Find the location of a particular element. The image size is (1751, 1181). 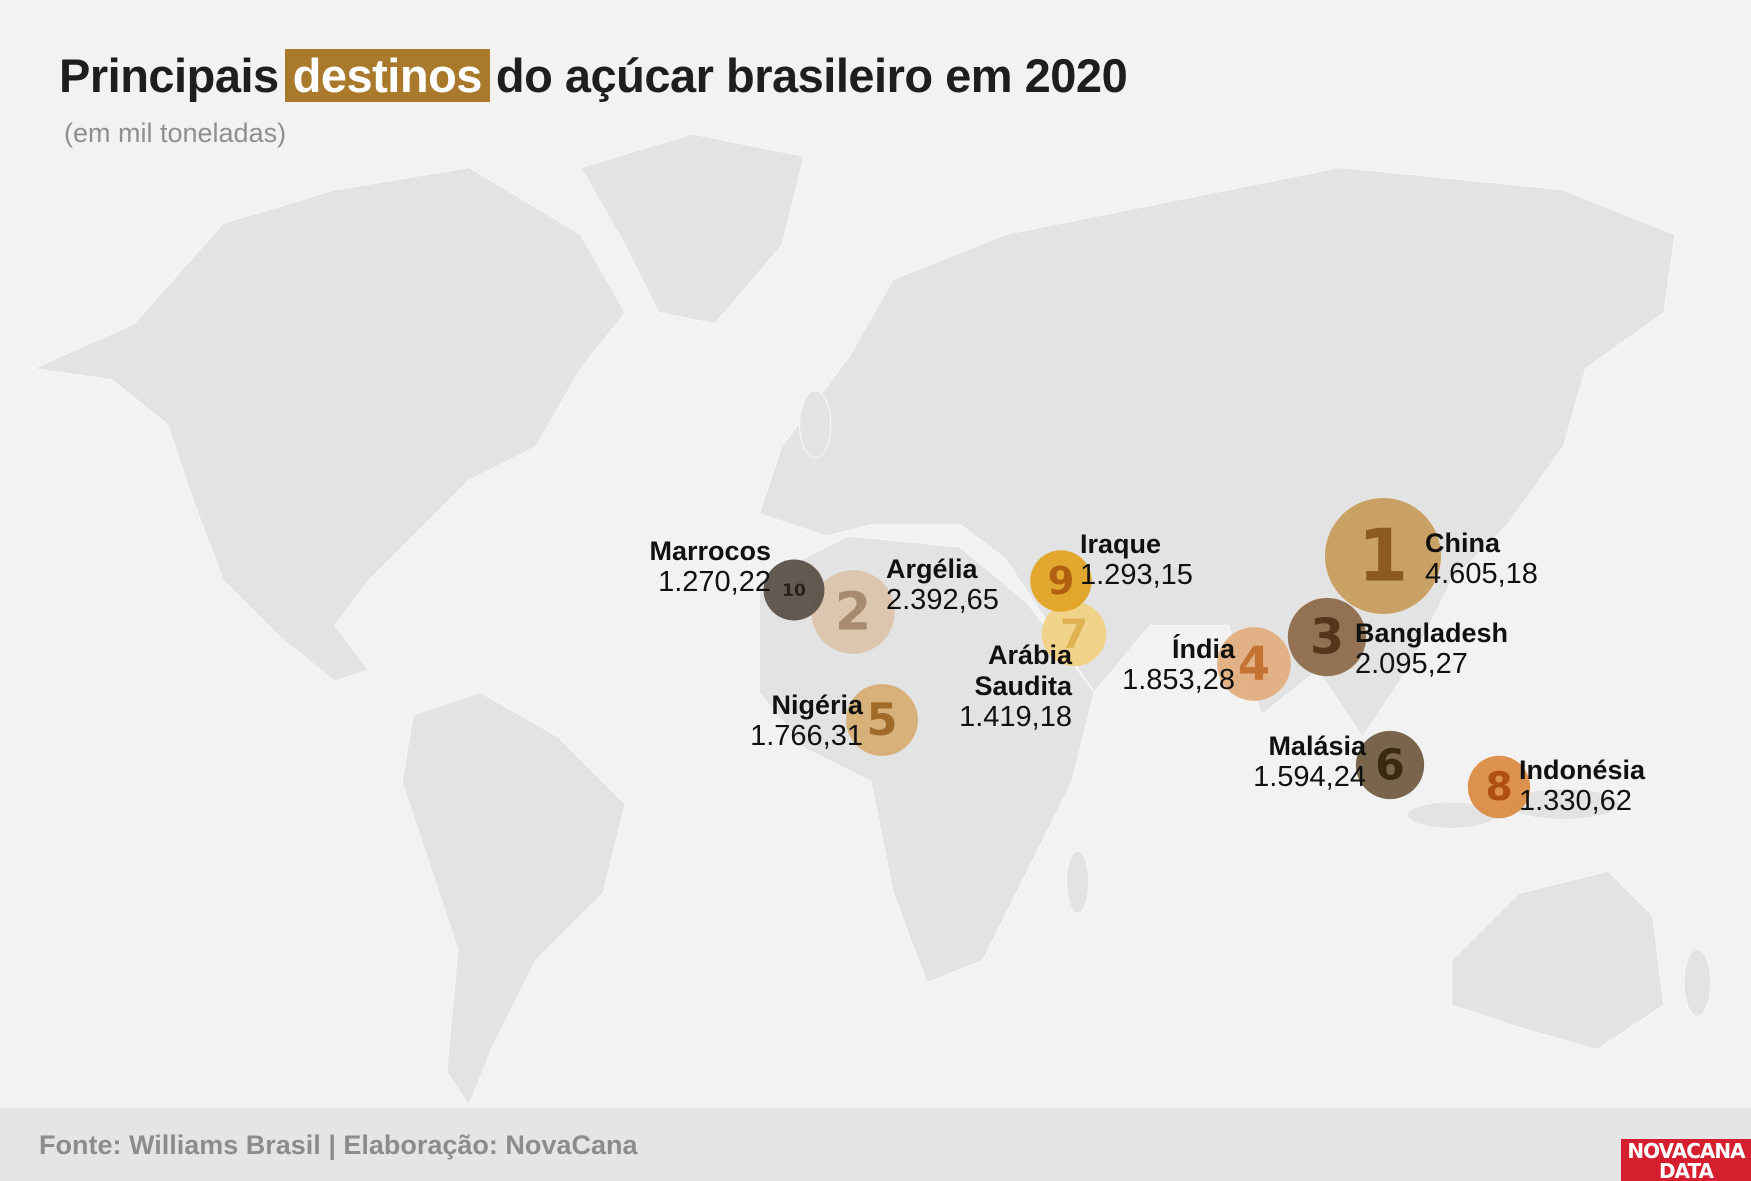

subtitle: (em mil toneladas) is located at coordinates (175, 133).